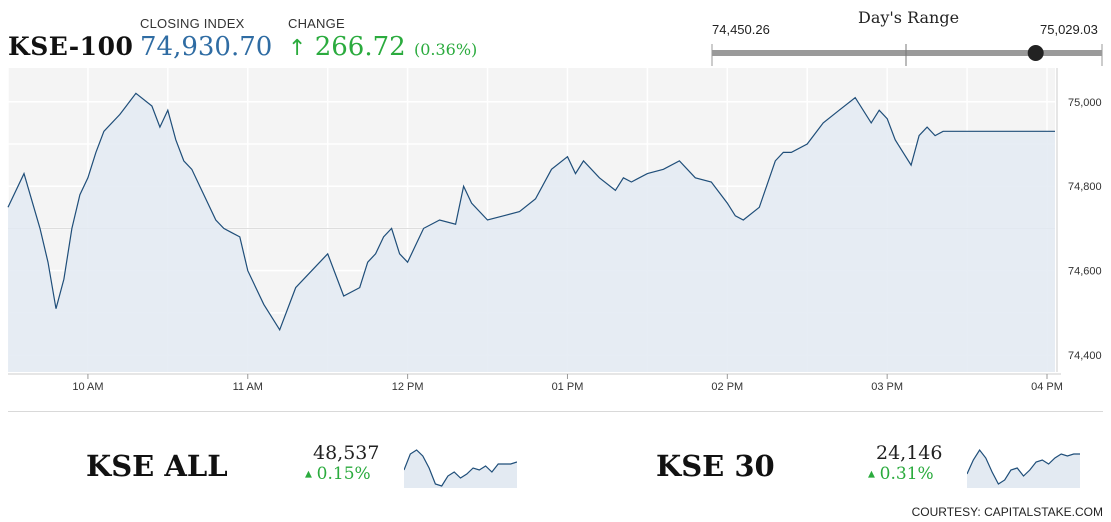  I want to click on courtesy-credit: COURTESY: CAPITALSTAKE.COM, so click(1007, 512).